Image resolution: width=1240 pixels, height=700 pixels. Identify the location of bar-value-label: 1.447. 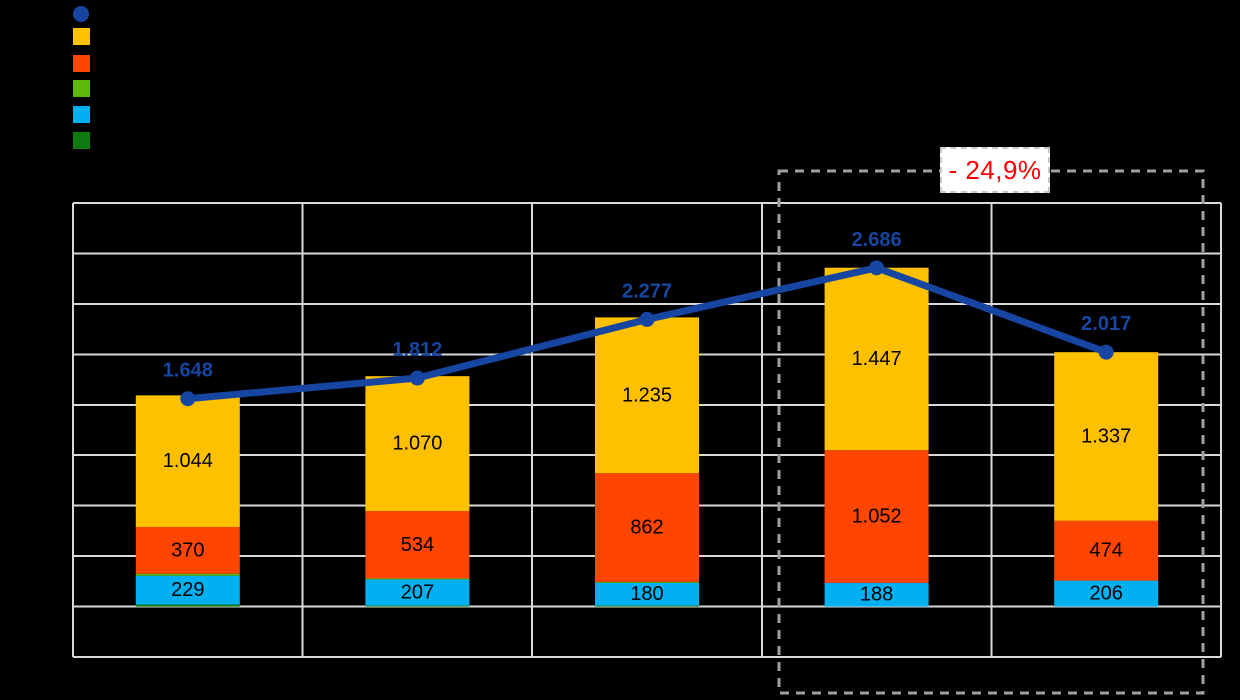
(877, 359).